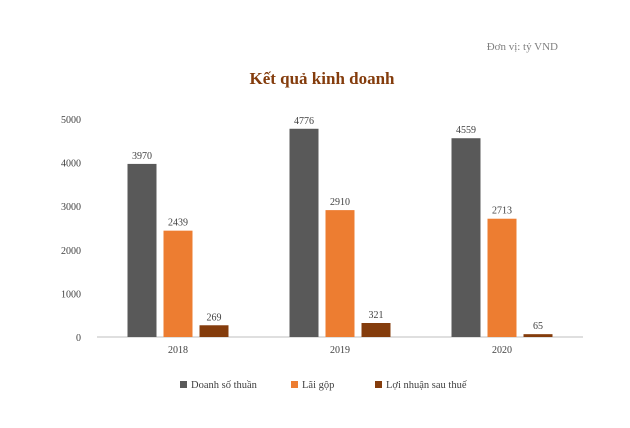 This screenshot has height=428, width=630. Describe the element at coordinates (426, 385) in the screenshot. I see `legend-label: Lợi nhuận sau thuế` at that location.